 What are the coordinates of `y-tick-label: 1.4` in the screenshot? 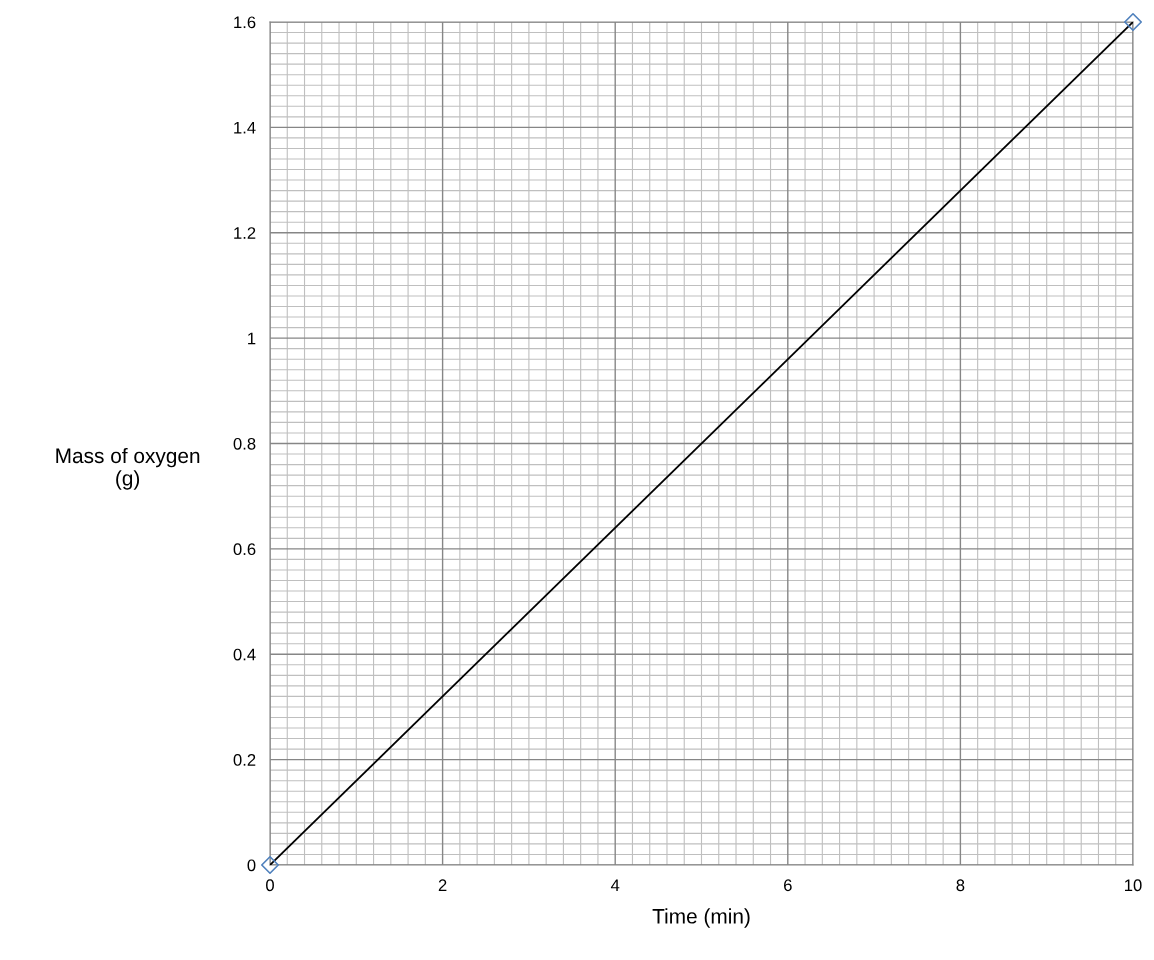 It's located at (245, 127).